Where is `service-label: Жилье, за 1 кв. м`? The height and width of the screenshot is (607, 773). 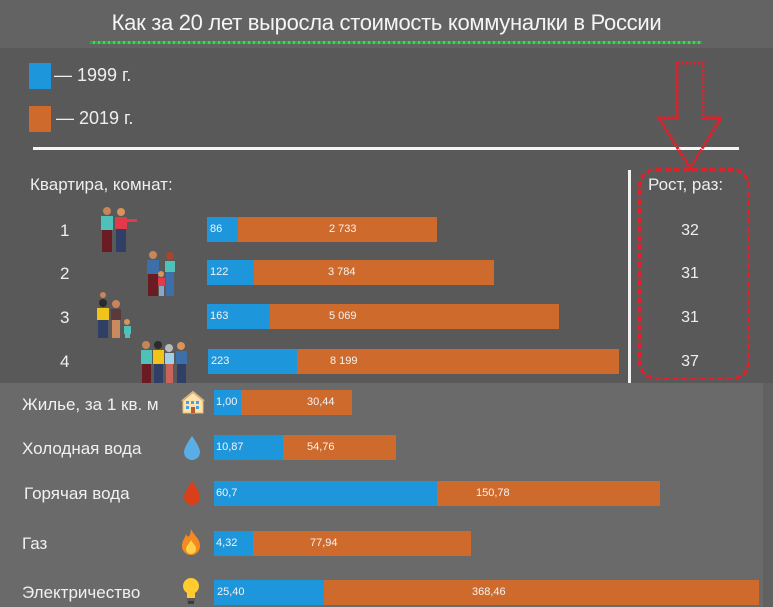 service-label: Жилье, за 1 кв. м is located at coordinates (90, 404).